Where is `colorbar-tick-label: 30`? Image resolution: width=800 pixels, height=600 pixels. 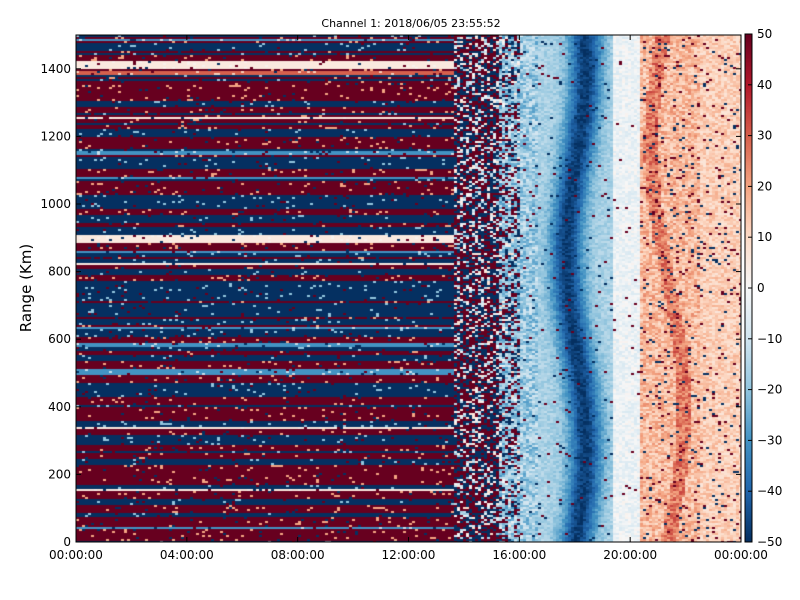 colorbar-tick-label: 30 is located at coordinates (764, 136).